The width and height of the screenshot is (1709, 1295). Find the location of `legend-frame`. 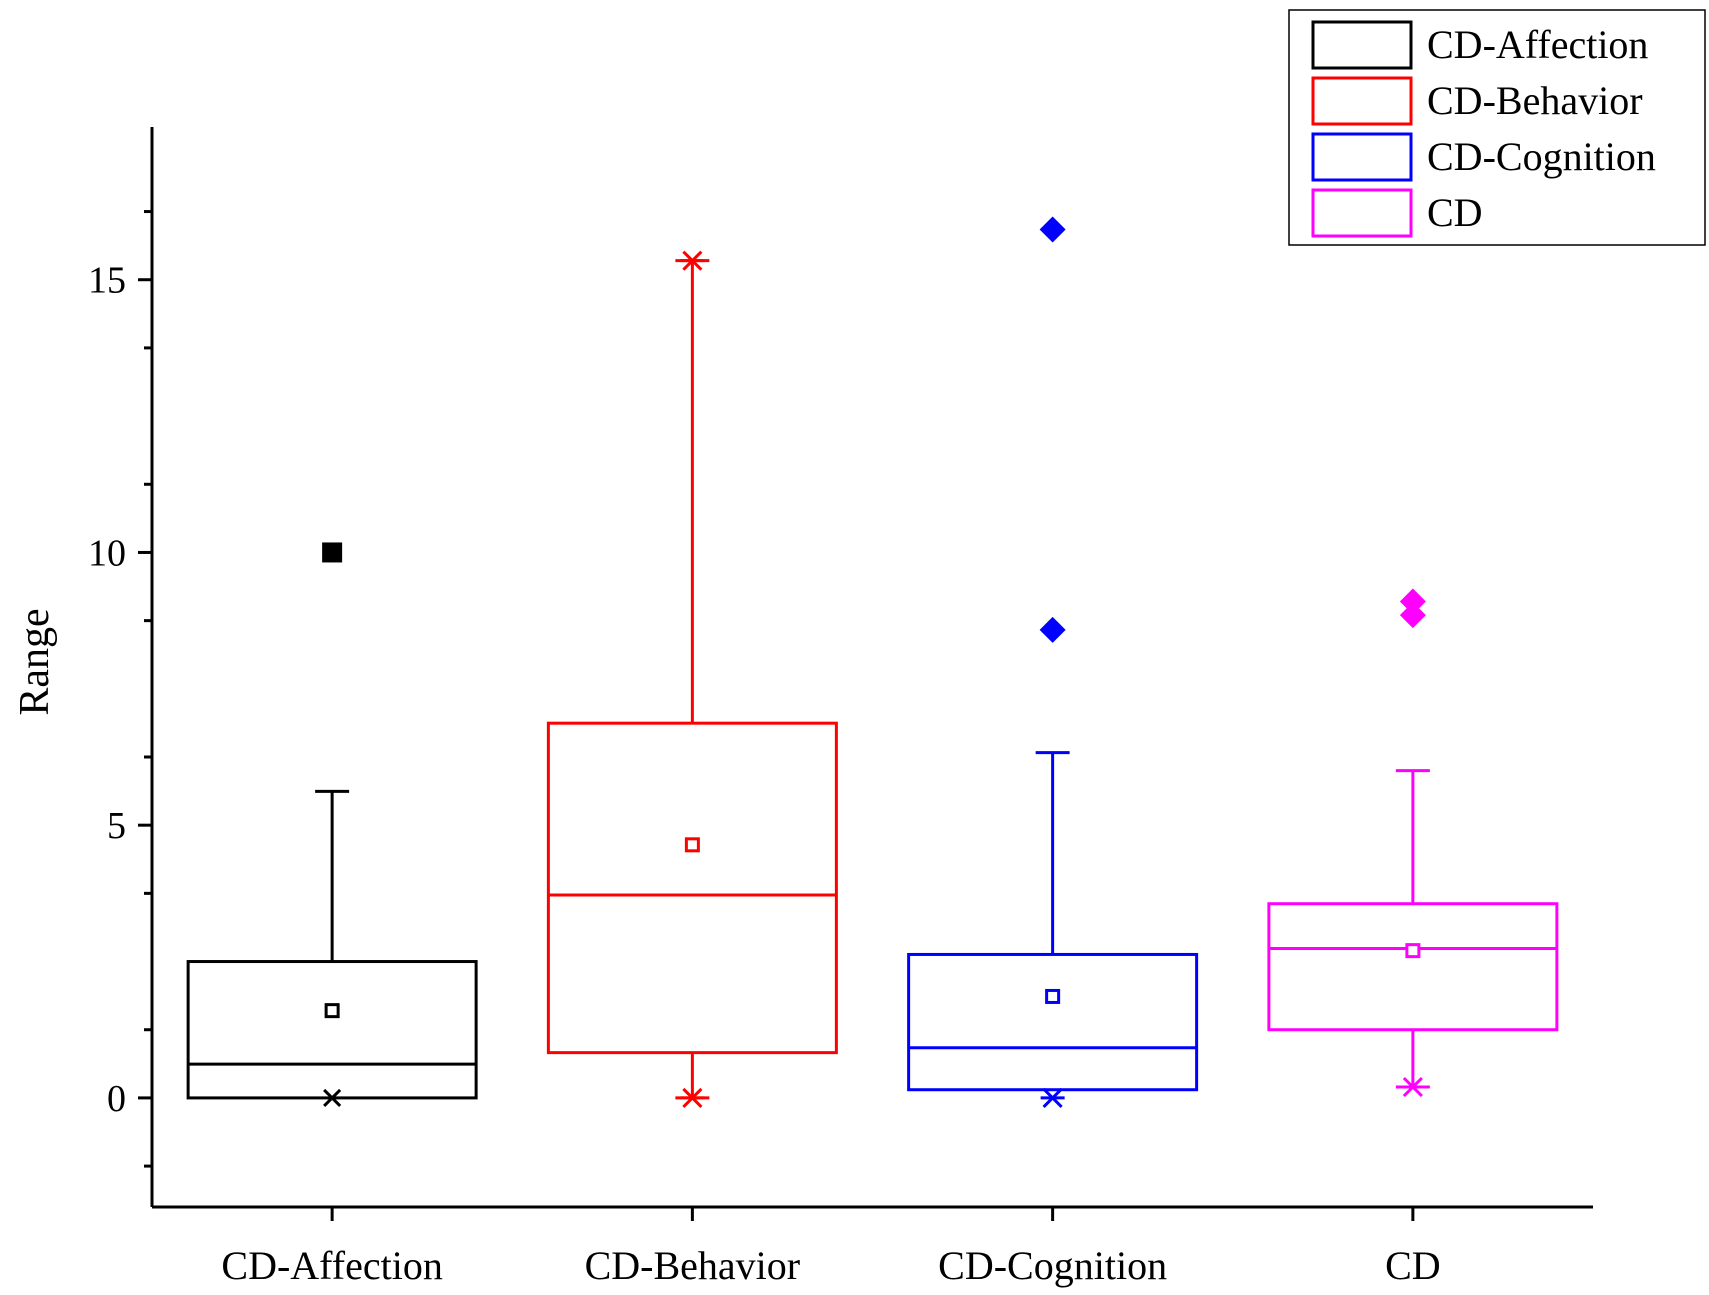

legend-frame is located at coordinates (1497, 127).